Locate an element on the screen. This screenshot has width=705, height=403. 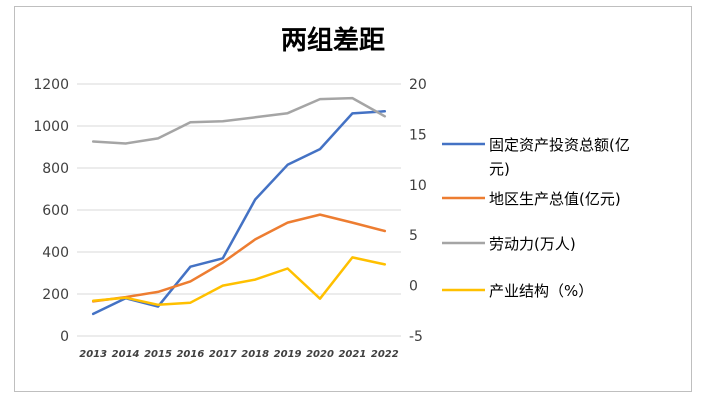
legend-label-0: 元) is located at coordinates (499, 169).